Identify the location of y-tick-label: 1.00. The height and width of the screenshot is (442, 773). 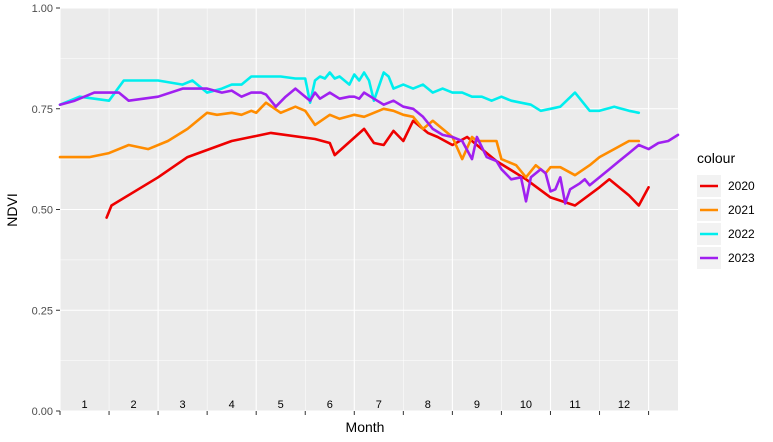
(42, 9).